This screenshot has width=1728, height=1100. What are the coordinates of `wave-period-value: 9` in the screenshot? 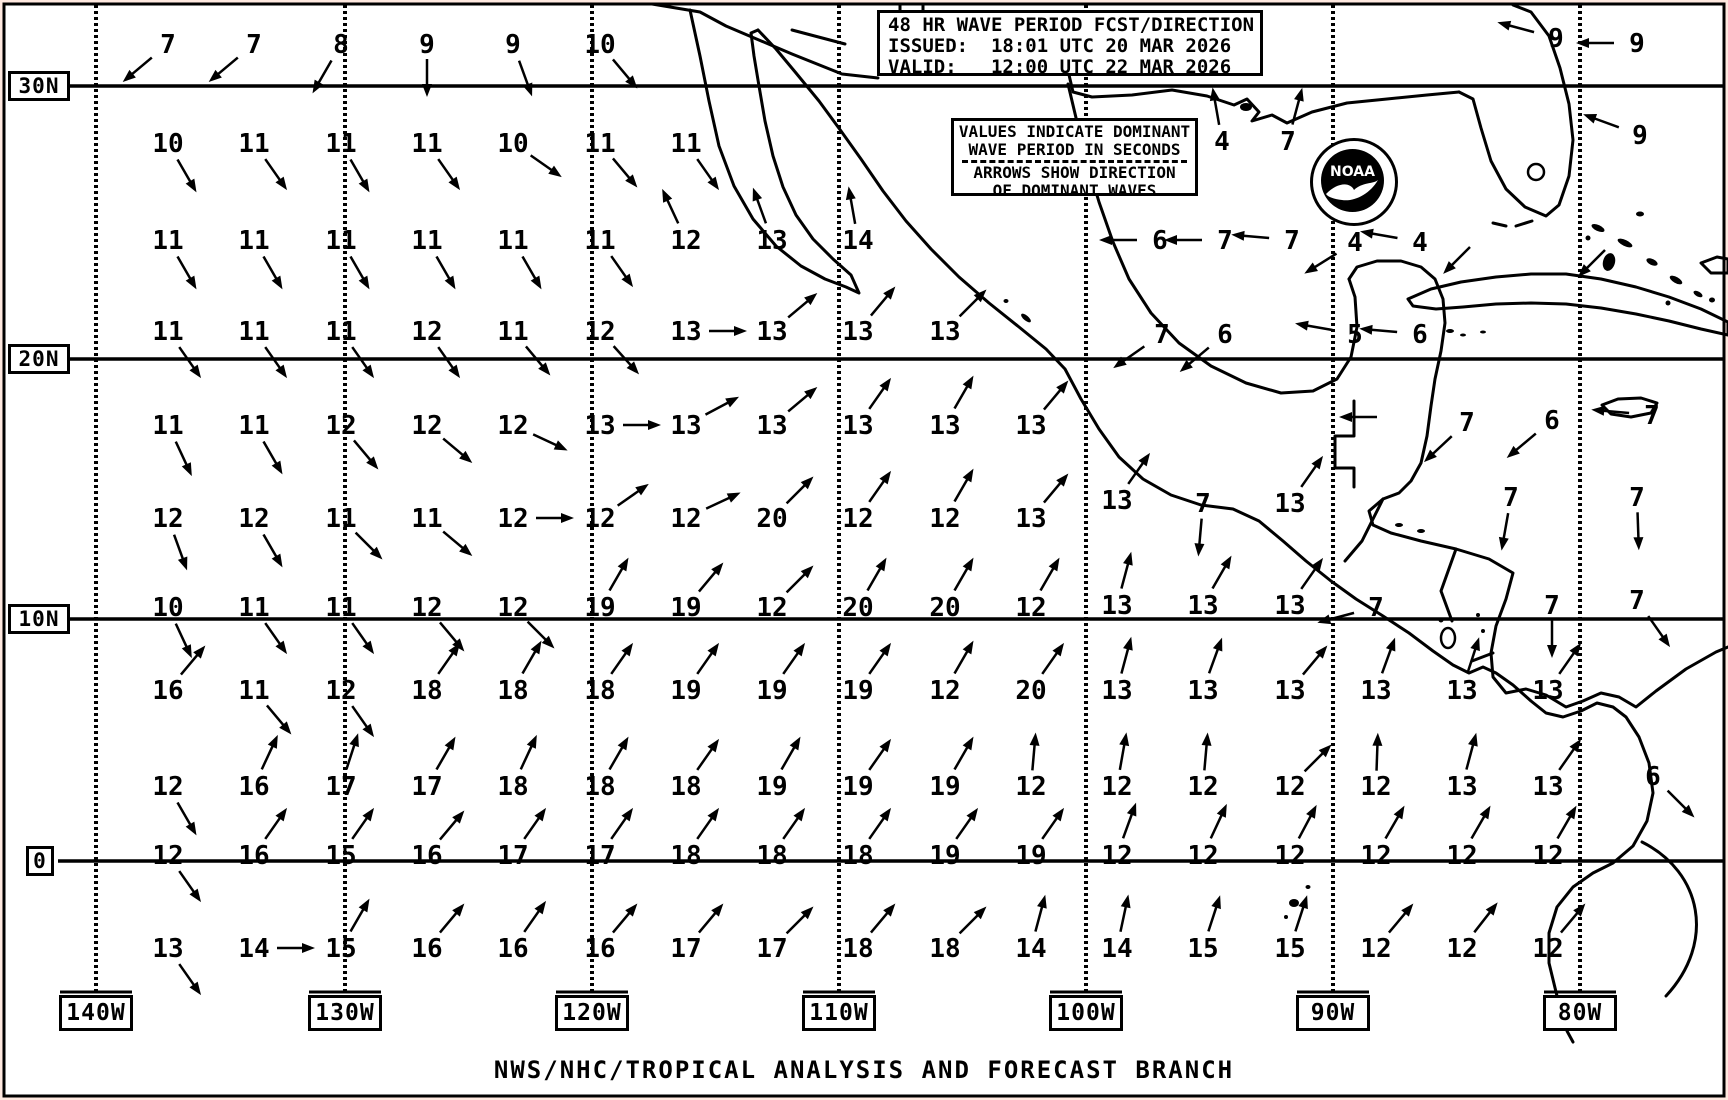 It's located at (1556, 39).